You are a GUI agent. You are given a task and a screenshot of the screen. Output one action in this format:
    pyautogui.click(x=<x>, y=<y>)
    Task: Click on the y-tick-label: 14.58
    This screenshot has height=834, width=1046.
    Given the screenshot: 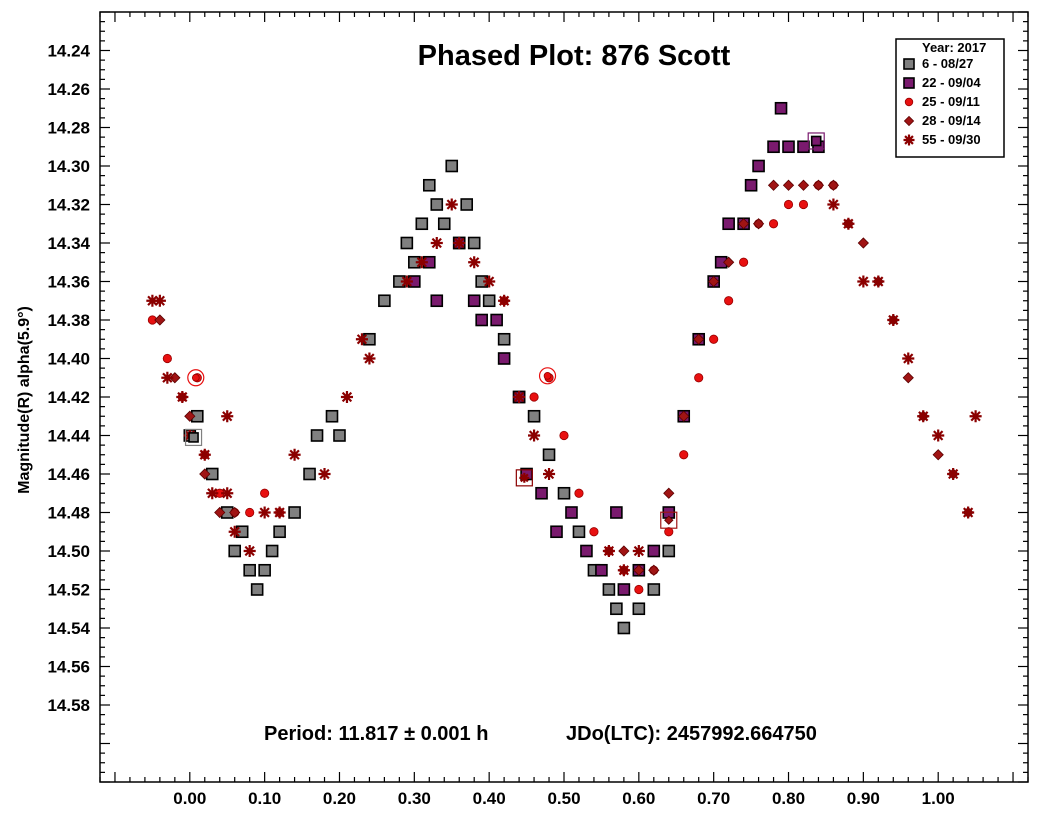 What is the action you would take?
    pyautogui.click(x=68, y=705)
    